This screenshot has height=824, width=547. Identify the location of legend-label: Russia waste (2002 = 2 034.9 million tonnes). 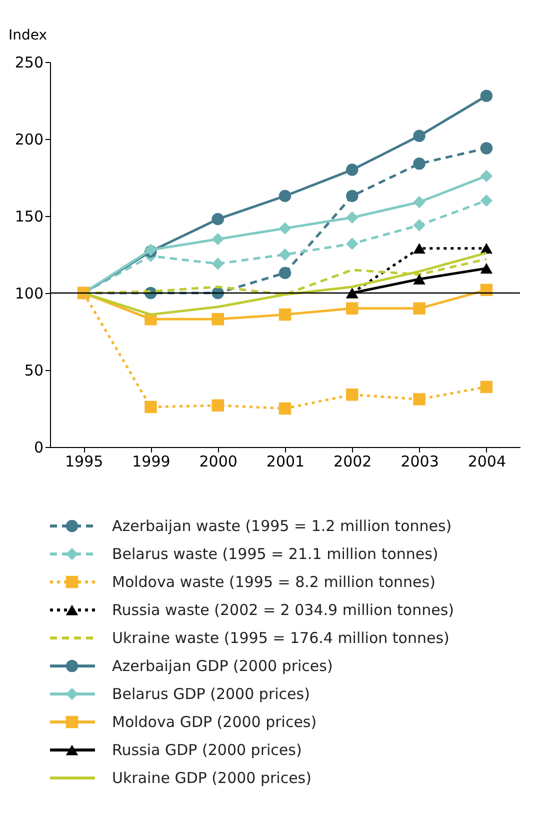
(283, 610).